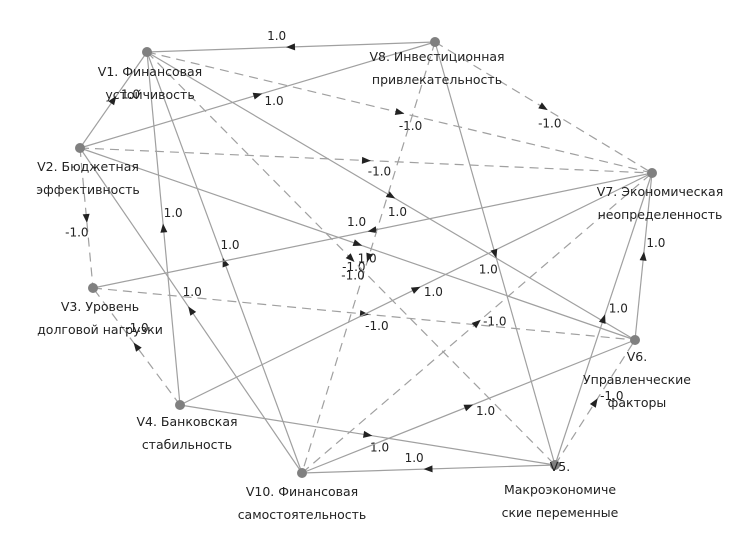  I want to click on node-label: V3. Уровень долговой нагрузки, so click(100, 318).